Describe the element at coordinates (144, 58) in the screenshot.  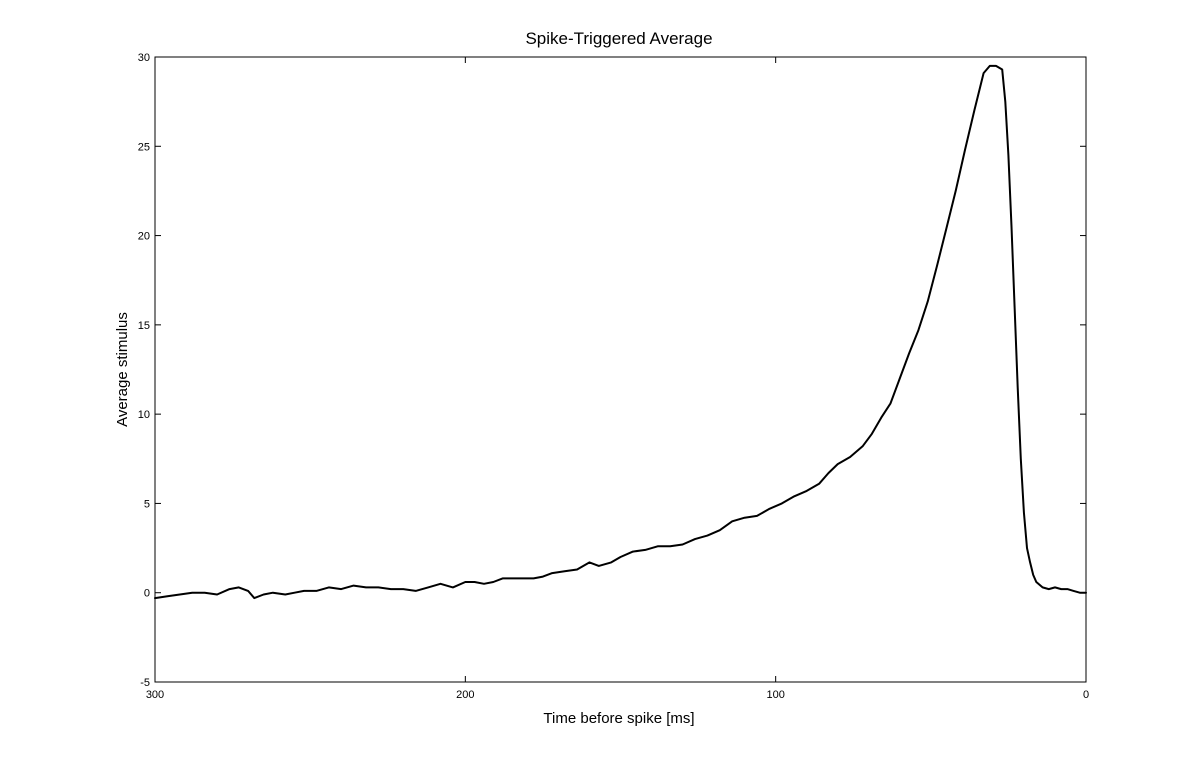
I see `y-tick-label: 30` at that location.